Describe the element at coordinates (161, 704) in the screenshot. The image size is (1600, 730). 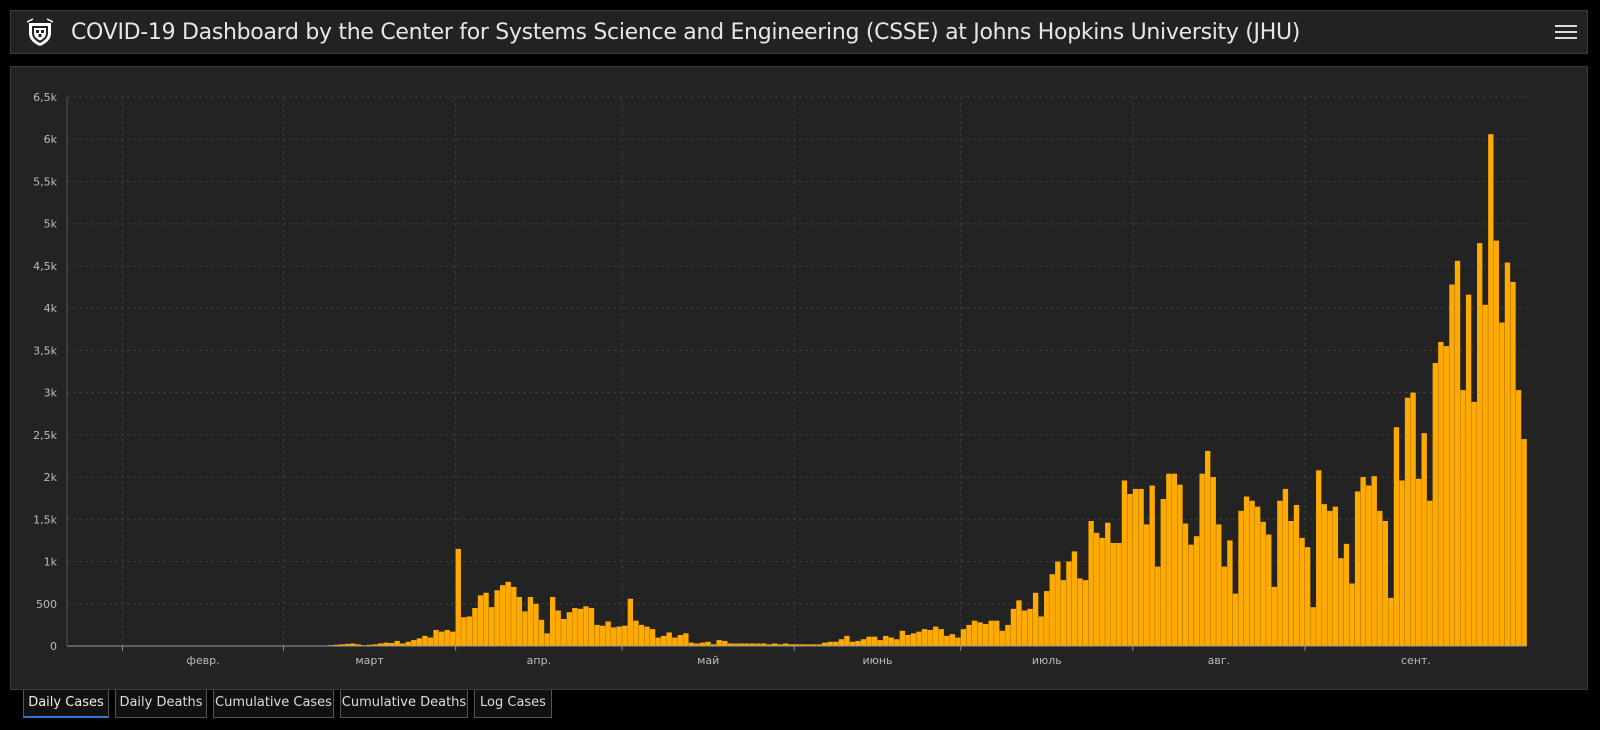
I see `tab-daily-deaths: Daily Deaths` at that location.